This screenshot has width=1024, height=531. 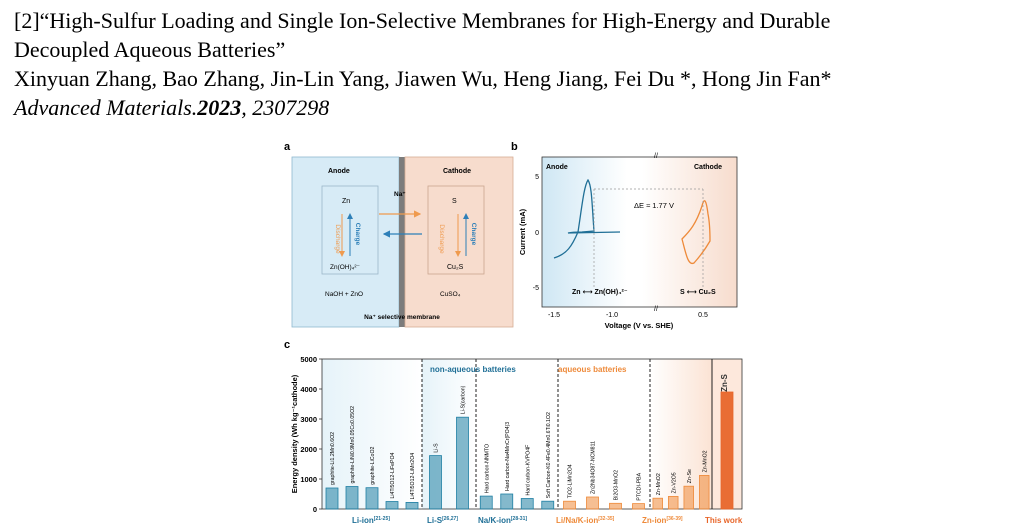 I want to click on bar-label: Li4Ti5O12-LiFePO4, so click(x=393, y=475).